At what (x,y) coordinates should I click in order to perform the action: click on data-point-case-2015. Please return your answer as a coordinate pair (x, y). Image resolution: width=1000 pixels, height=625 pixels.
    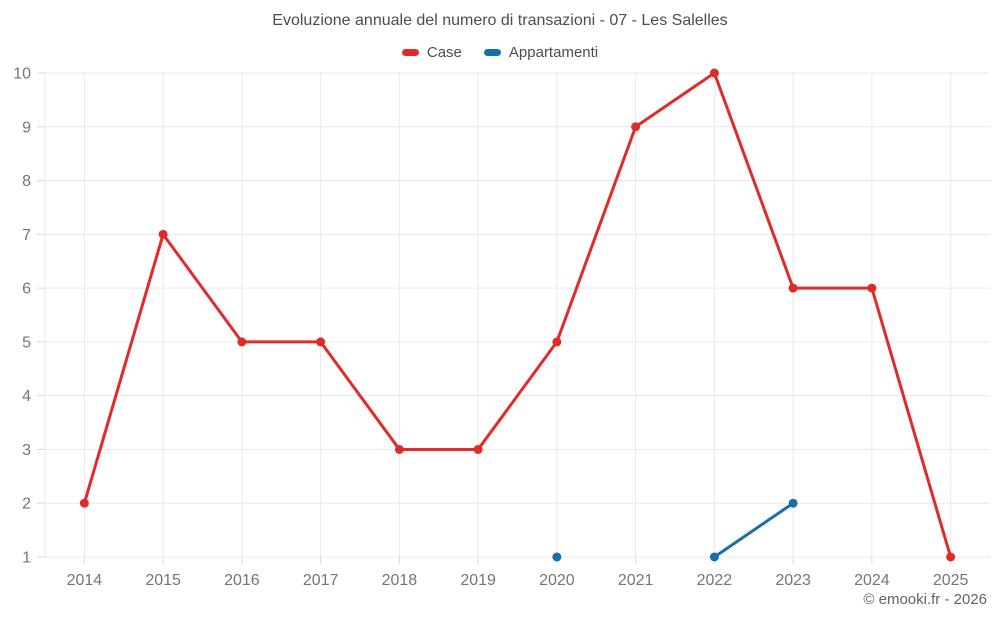
    Looking at the image, I should click on (163, 234).